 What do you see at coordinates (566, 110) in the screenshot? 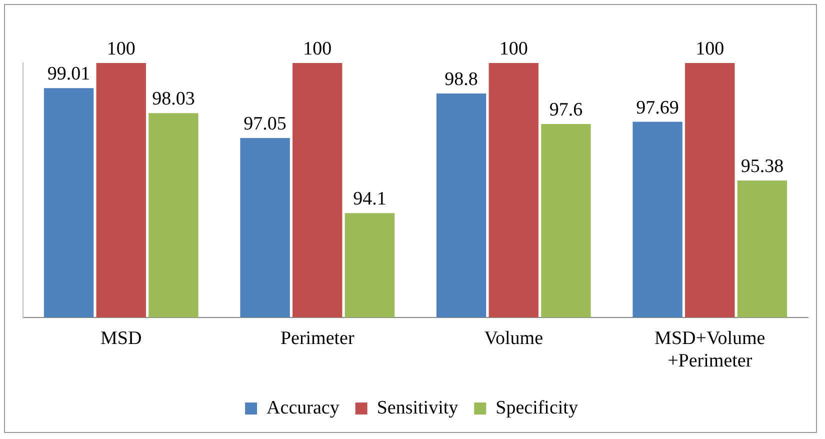
I see `data-label: 97.6` at bounding box center [566, 110].